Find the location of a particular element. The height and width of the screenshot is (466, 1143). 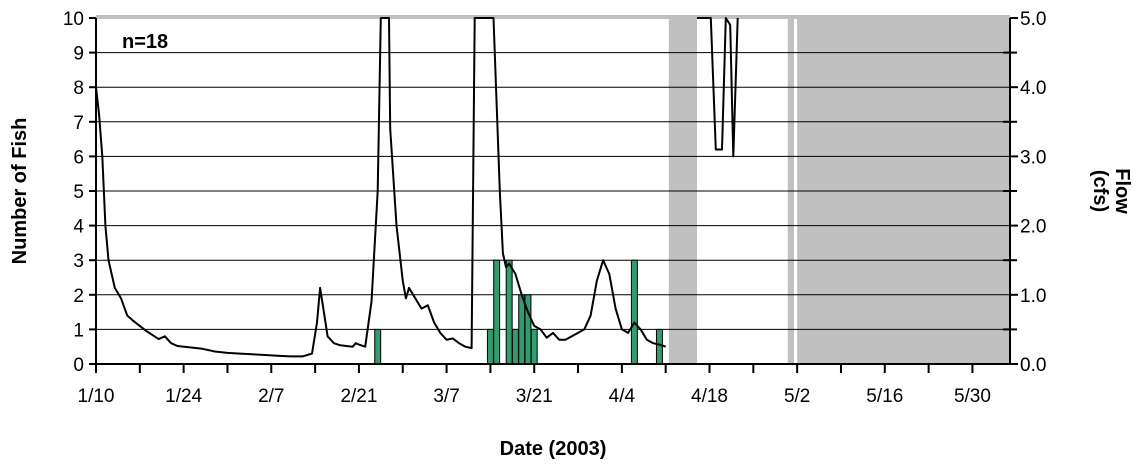

left-tick-label-1: 1 is located at coordinates (78, 330).